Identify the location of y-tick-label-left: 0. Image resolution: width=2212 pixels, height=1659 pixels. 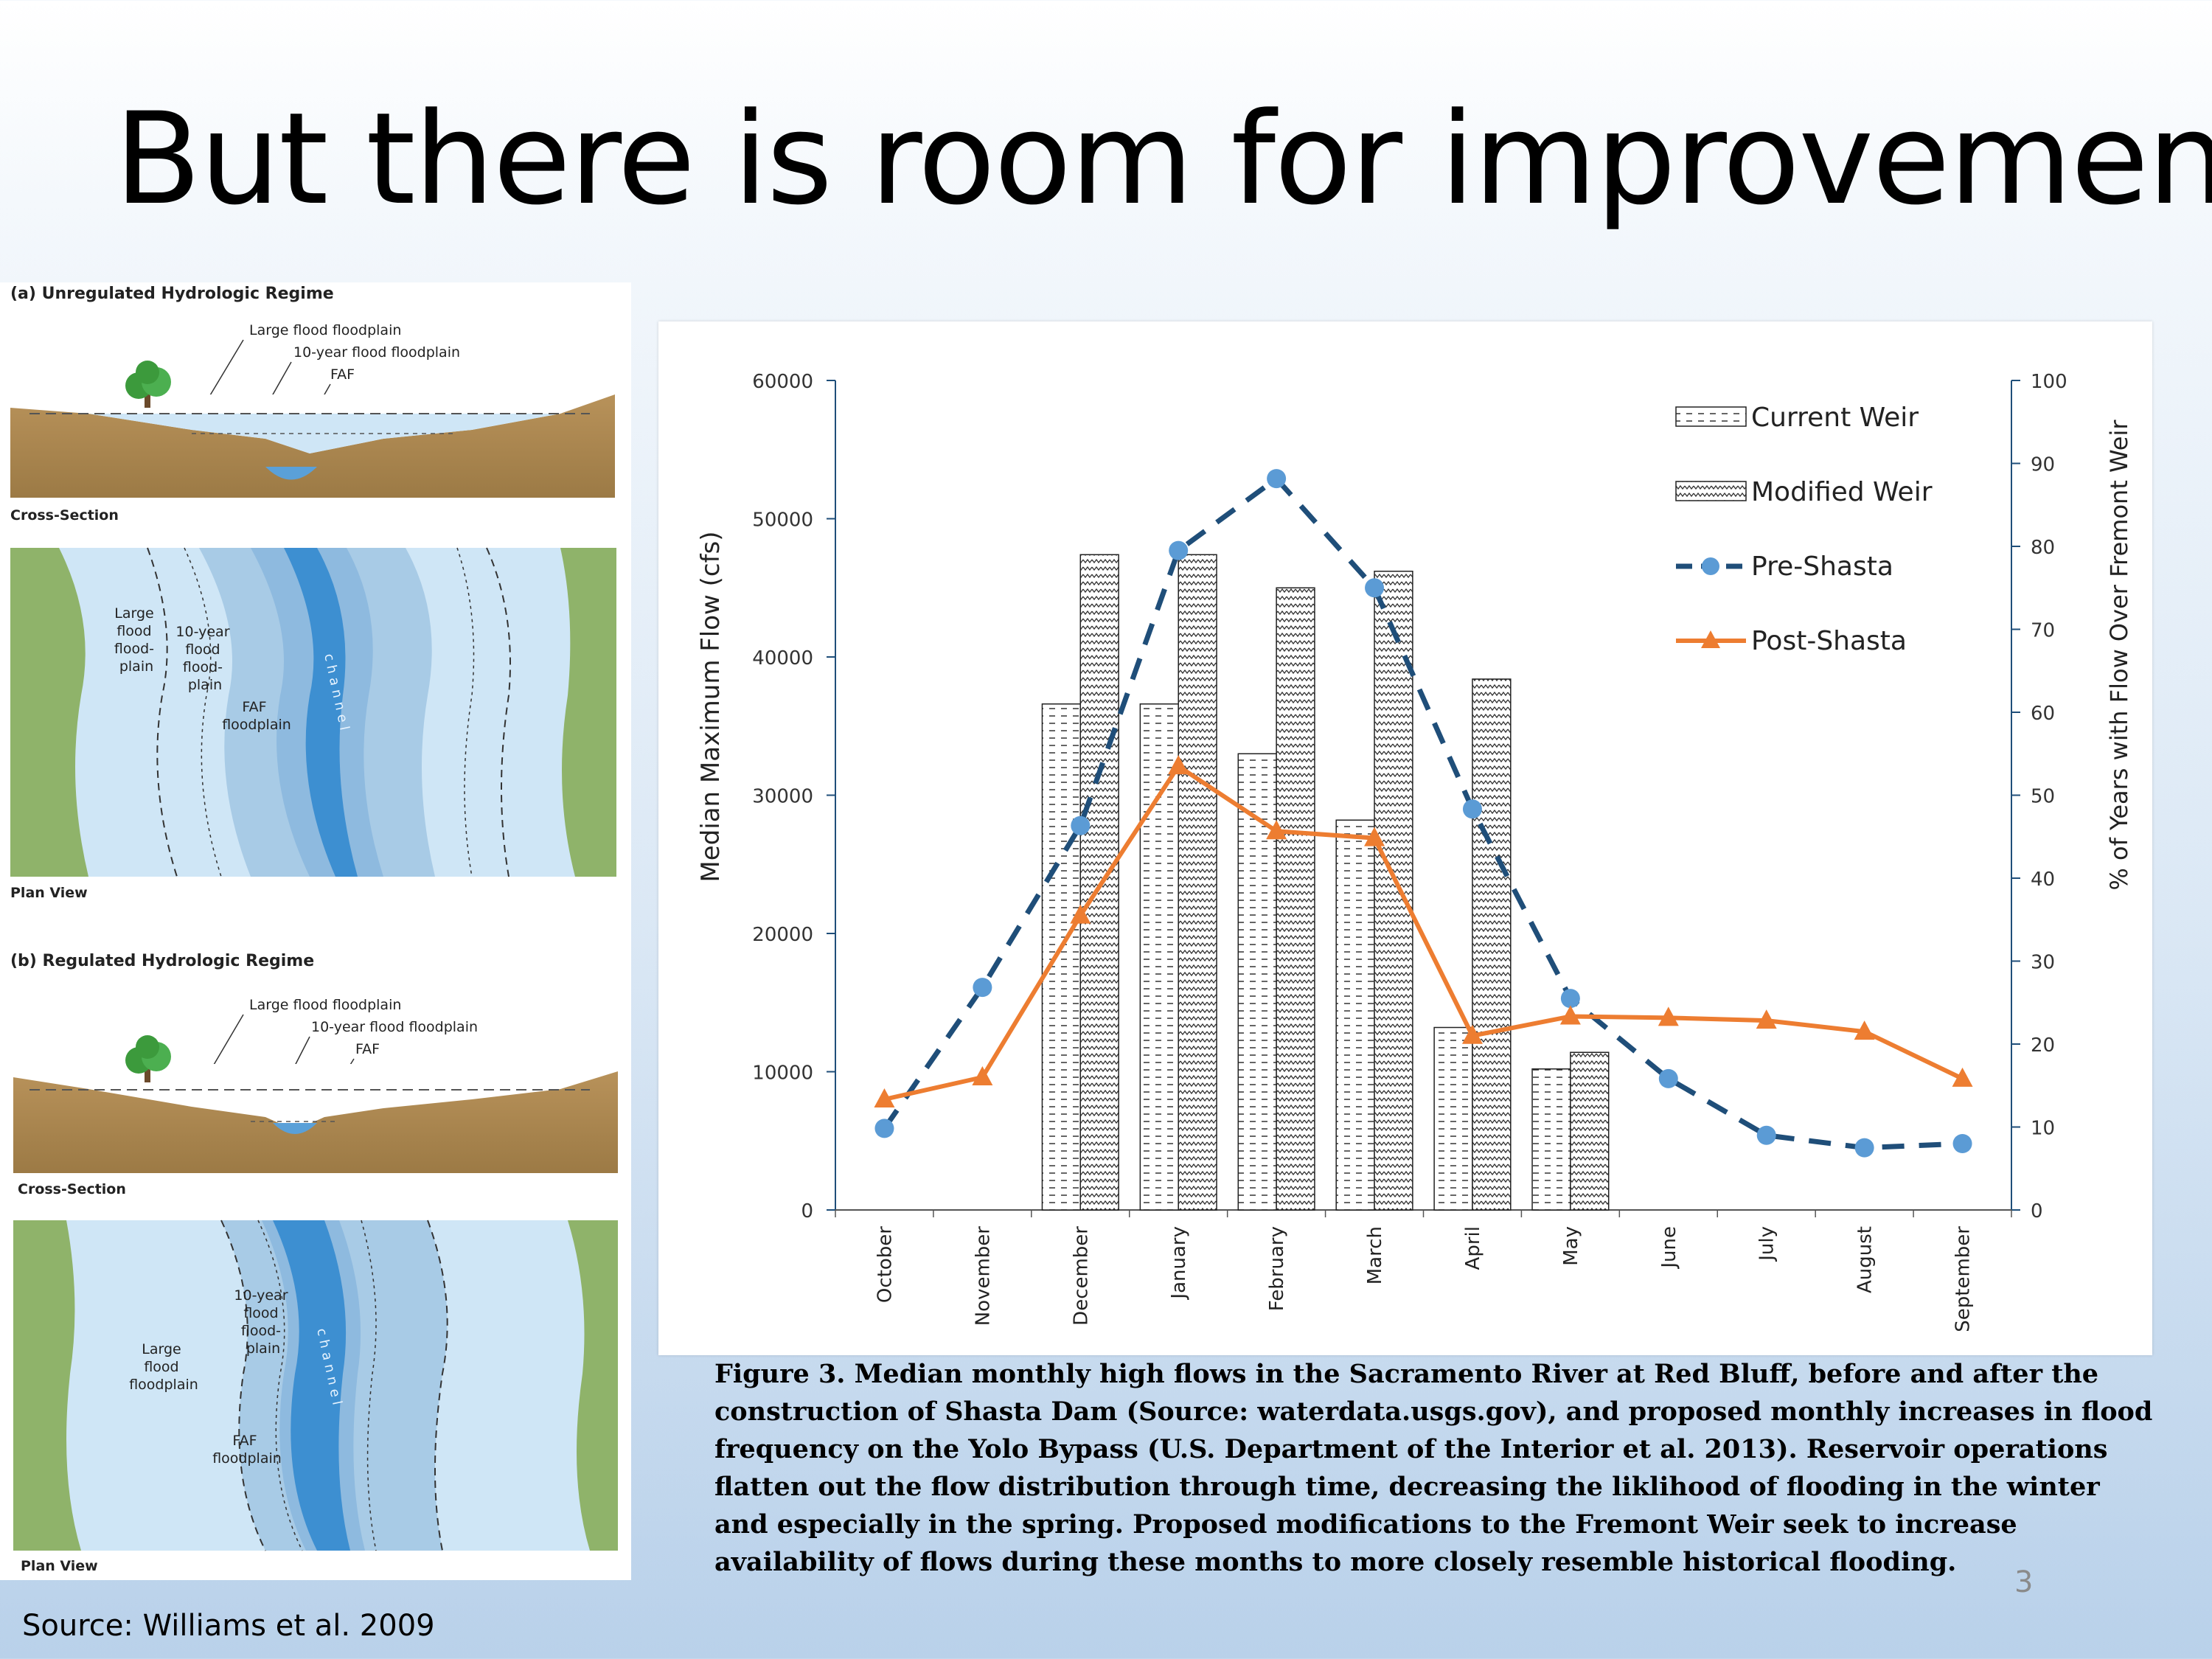
(807, 1211).